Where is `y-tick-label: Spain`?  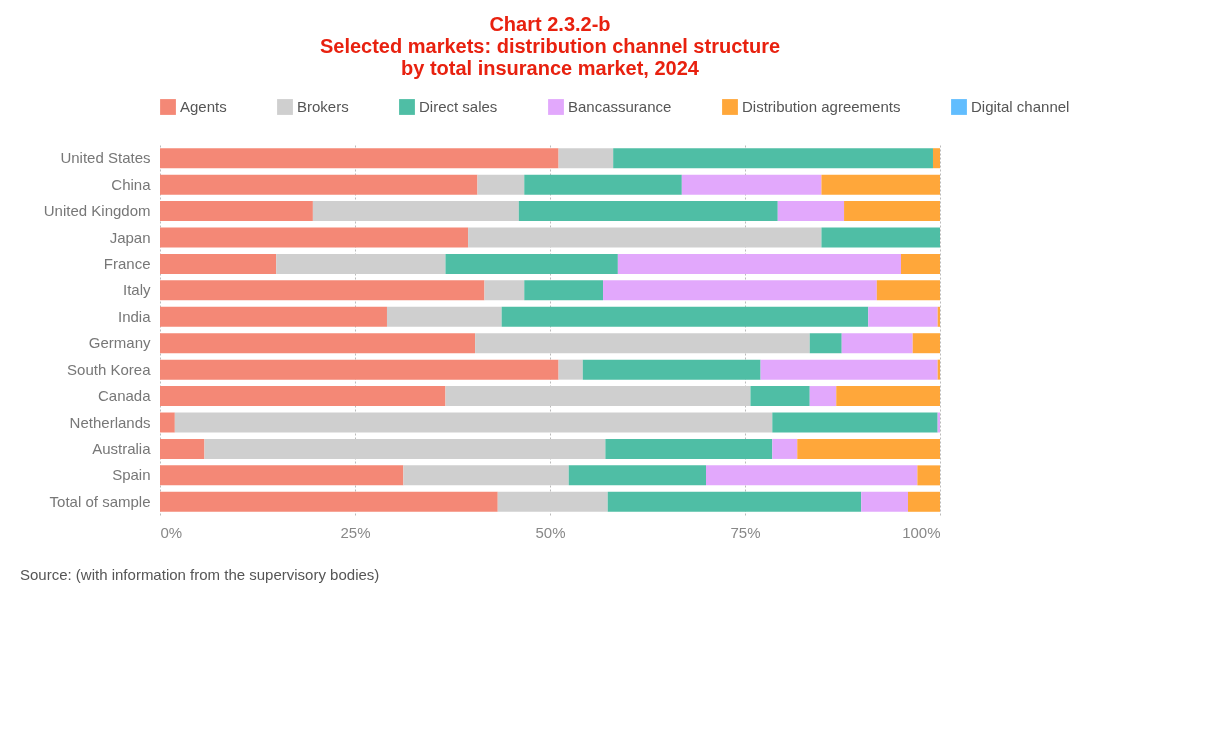
y-tick-label: Spain is located at coordinates (131, 475).